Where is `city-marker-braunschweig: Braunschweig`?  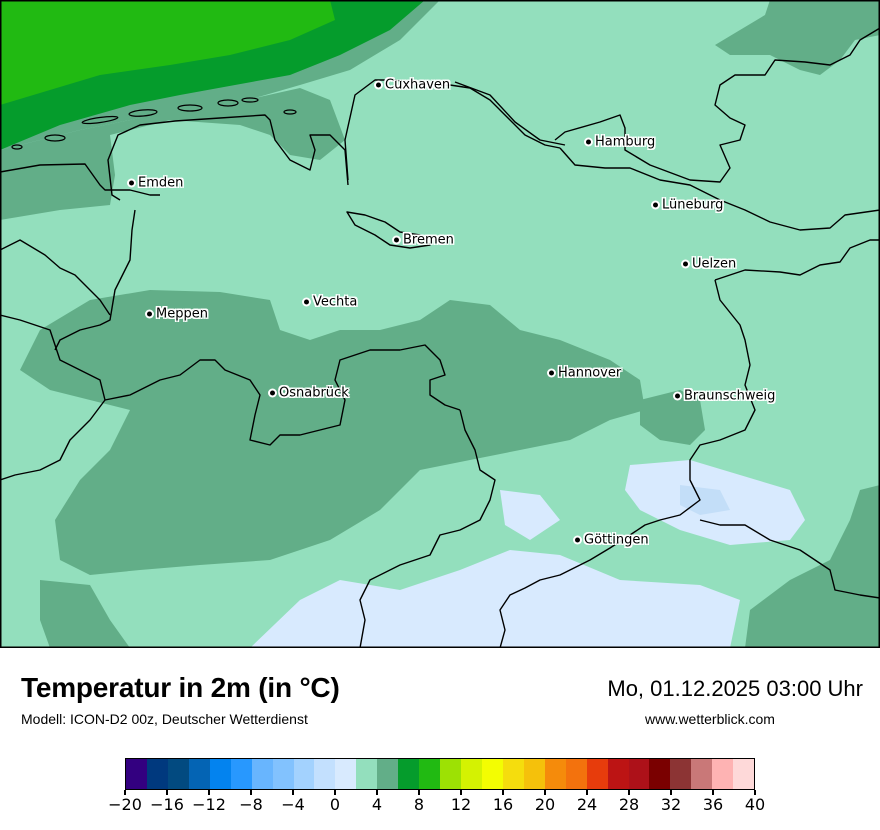 city-marker-braunschweig: Braunschweig is located at coordinates (725, 396).